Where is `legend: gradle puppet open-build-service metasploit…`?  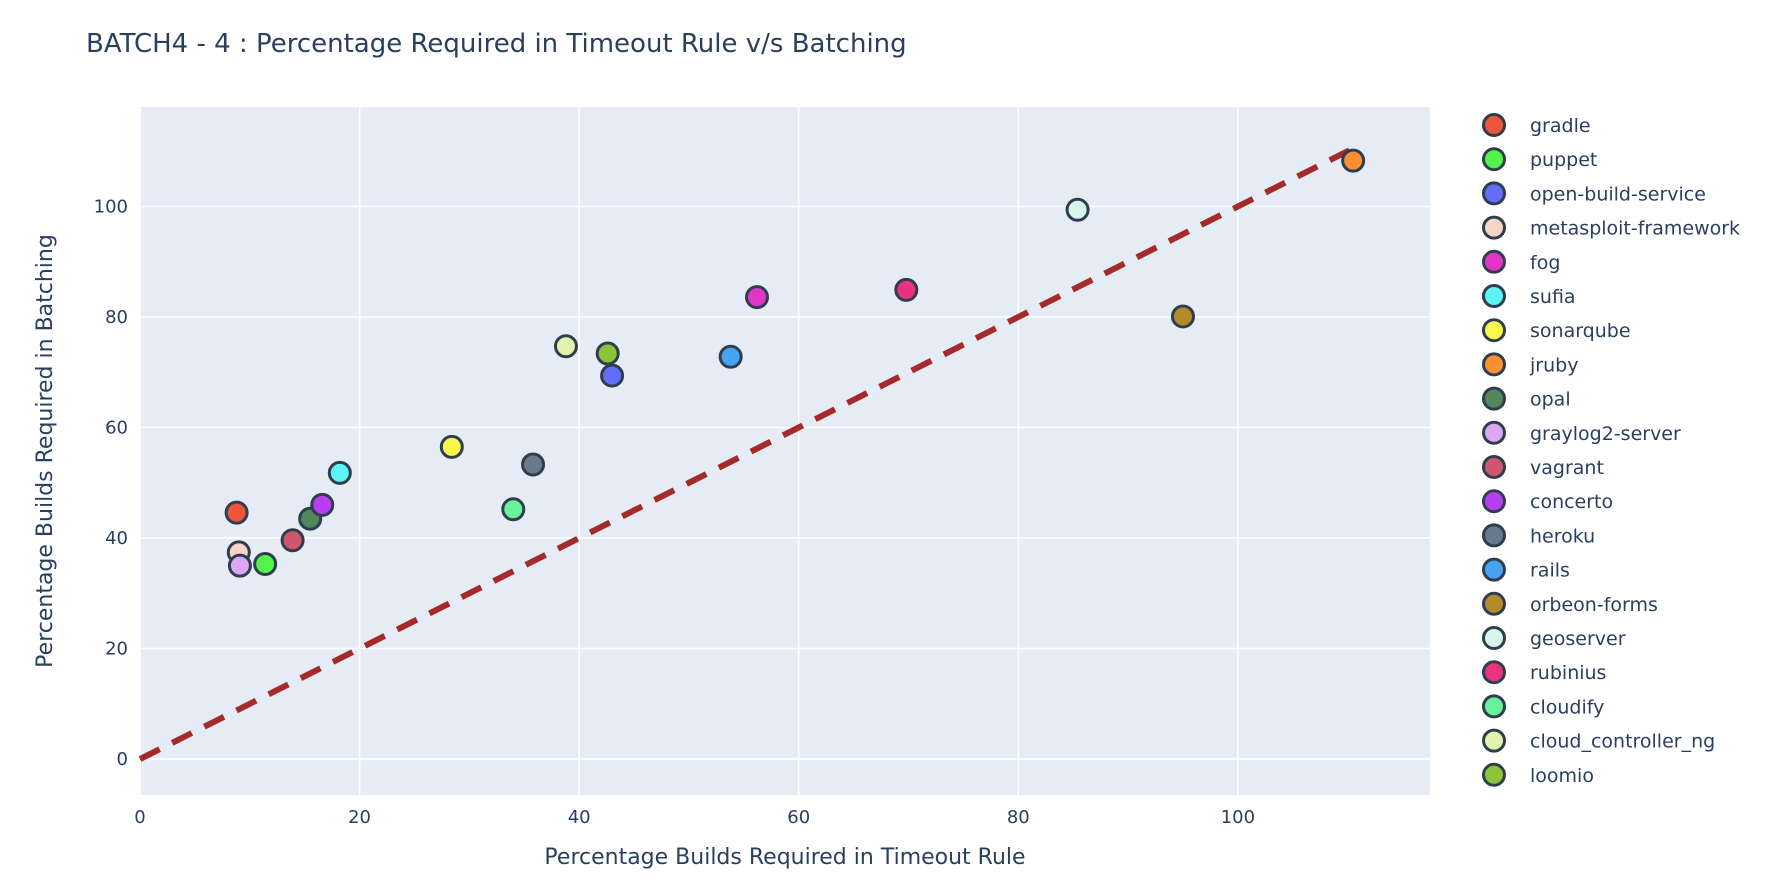
legend: gradle puppet open-build-service metasploit… is located at coordinates (1611, 450).